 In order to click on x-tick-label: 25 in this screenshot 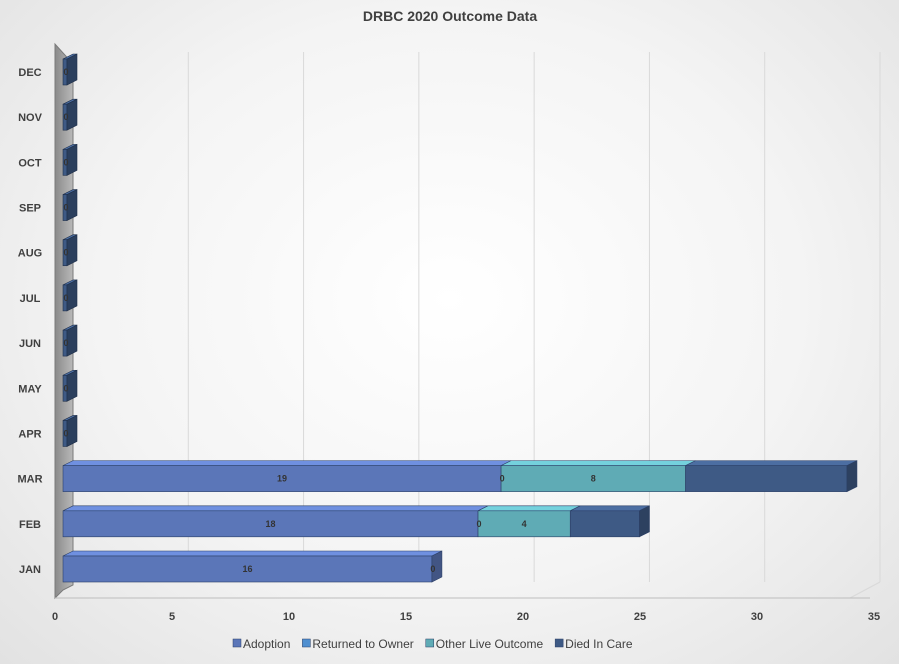, I will do `click(640, 617)`.